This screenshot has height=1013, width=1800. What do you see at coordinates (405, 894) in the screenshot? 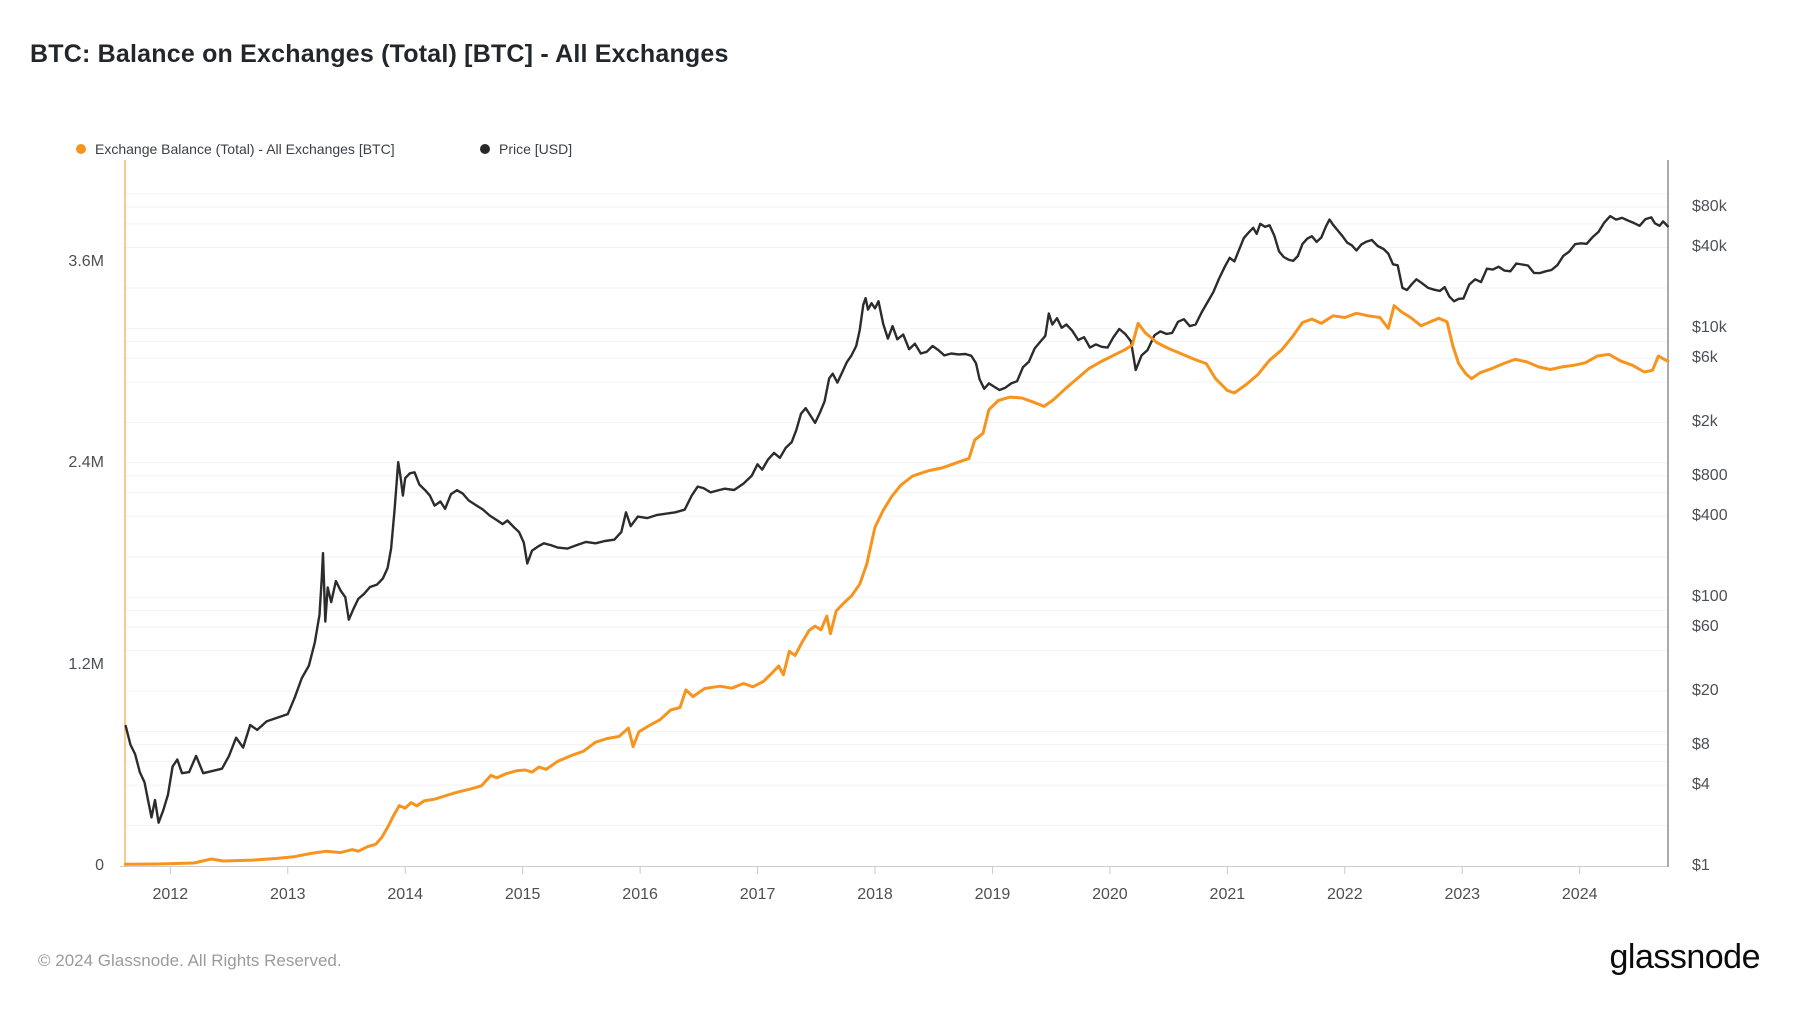
I see `x-axis-tick-label: 2014` at bounding box center [405, 894].